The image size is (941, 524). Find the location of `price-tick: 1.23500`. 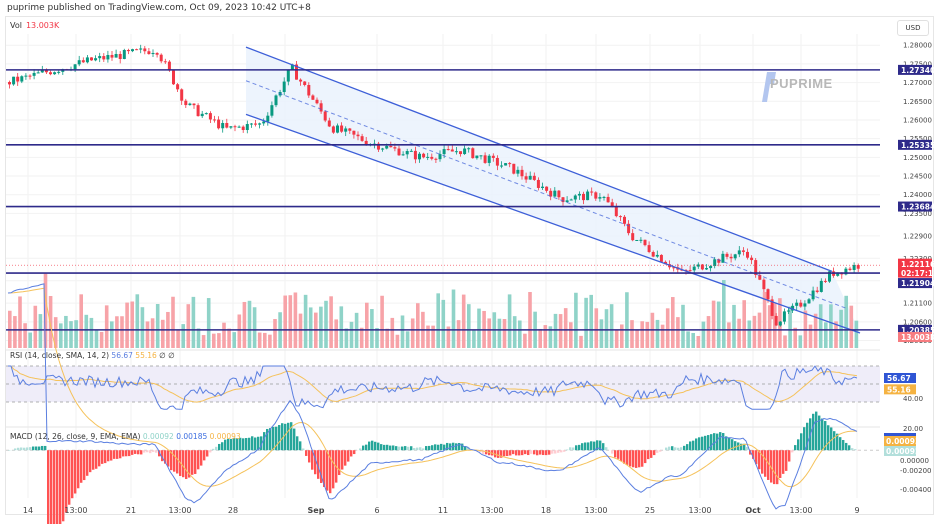

price-tick: 1.23500 is located at coordinates (917, 214).